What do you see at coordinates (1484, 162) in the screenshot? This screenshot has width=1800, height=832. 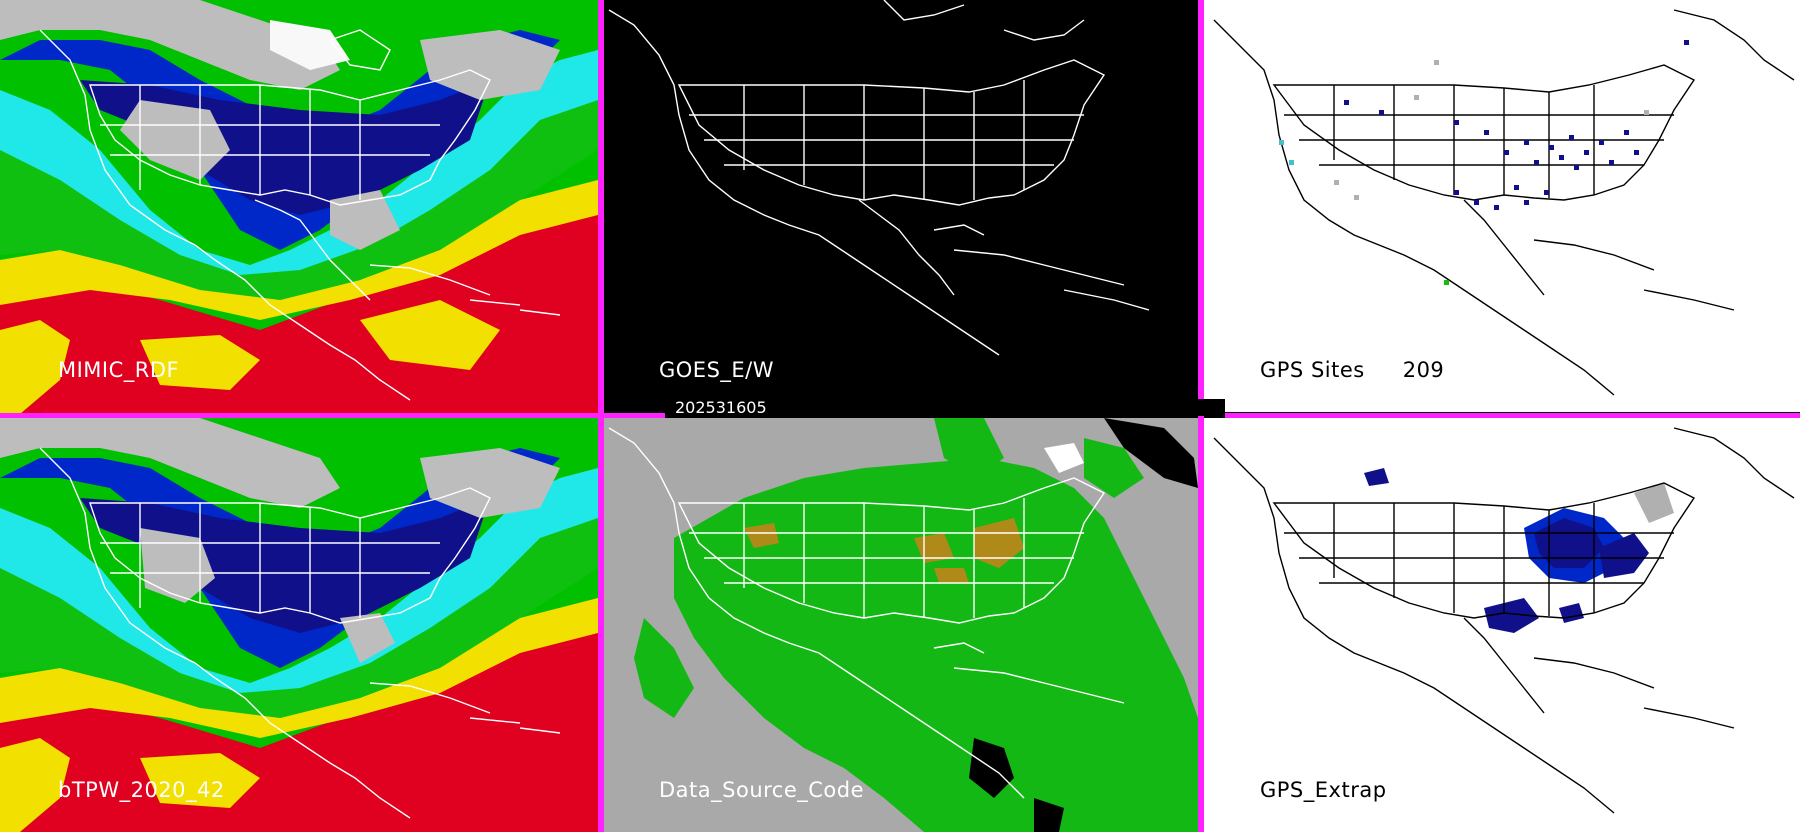 I see `gps-site-markers` at bounding box center [1484, 162].